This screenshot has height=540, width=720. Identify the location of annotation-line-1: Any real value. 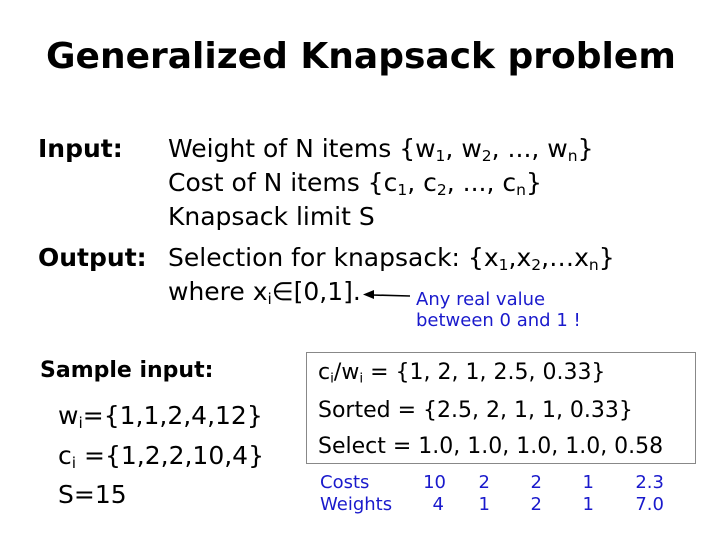
(481, 299).